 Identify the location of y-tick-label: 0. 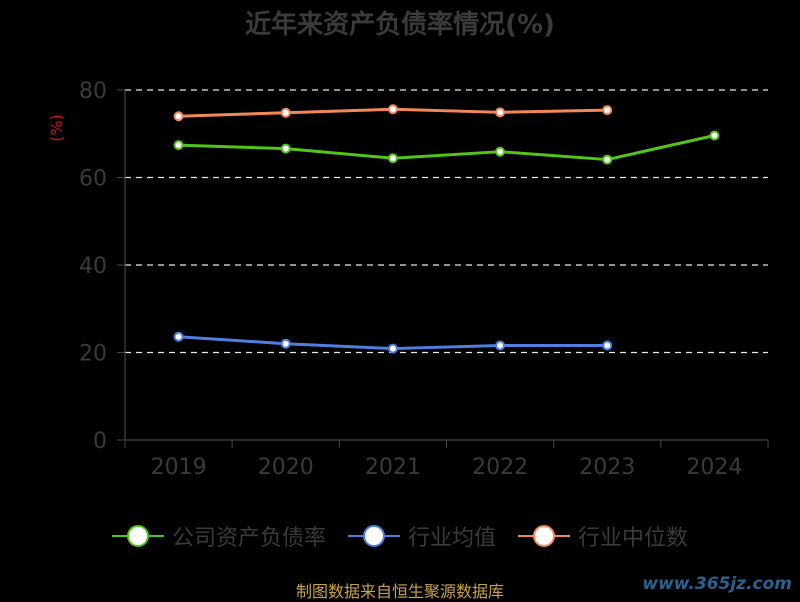
(100, 441).